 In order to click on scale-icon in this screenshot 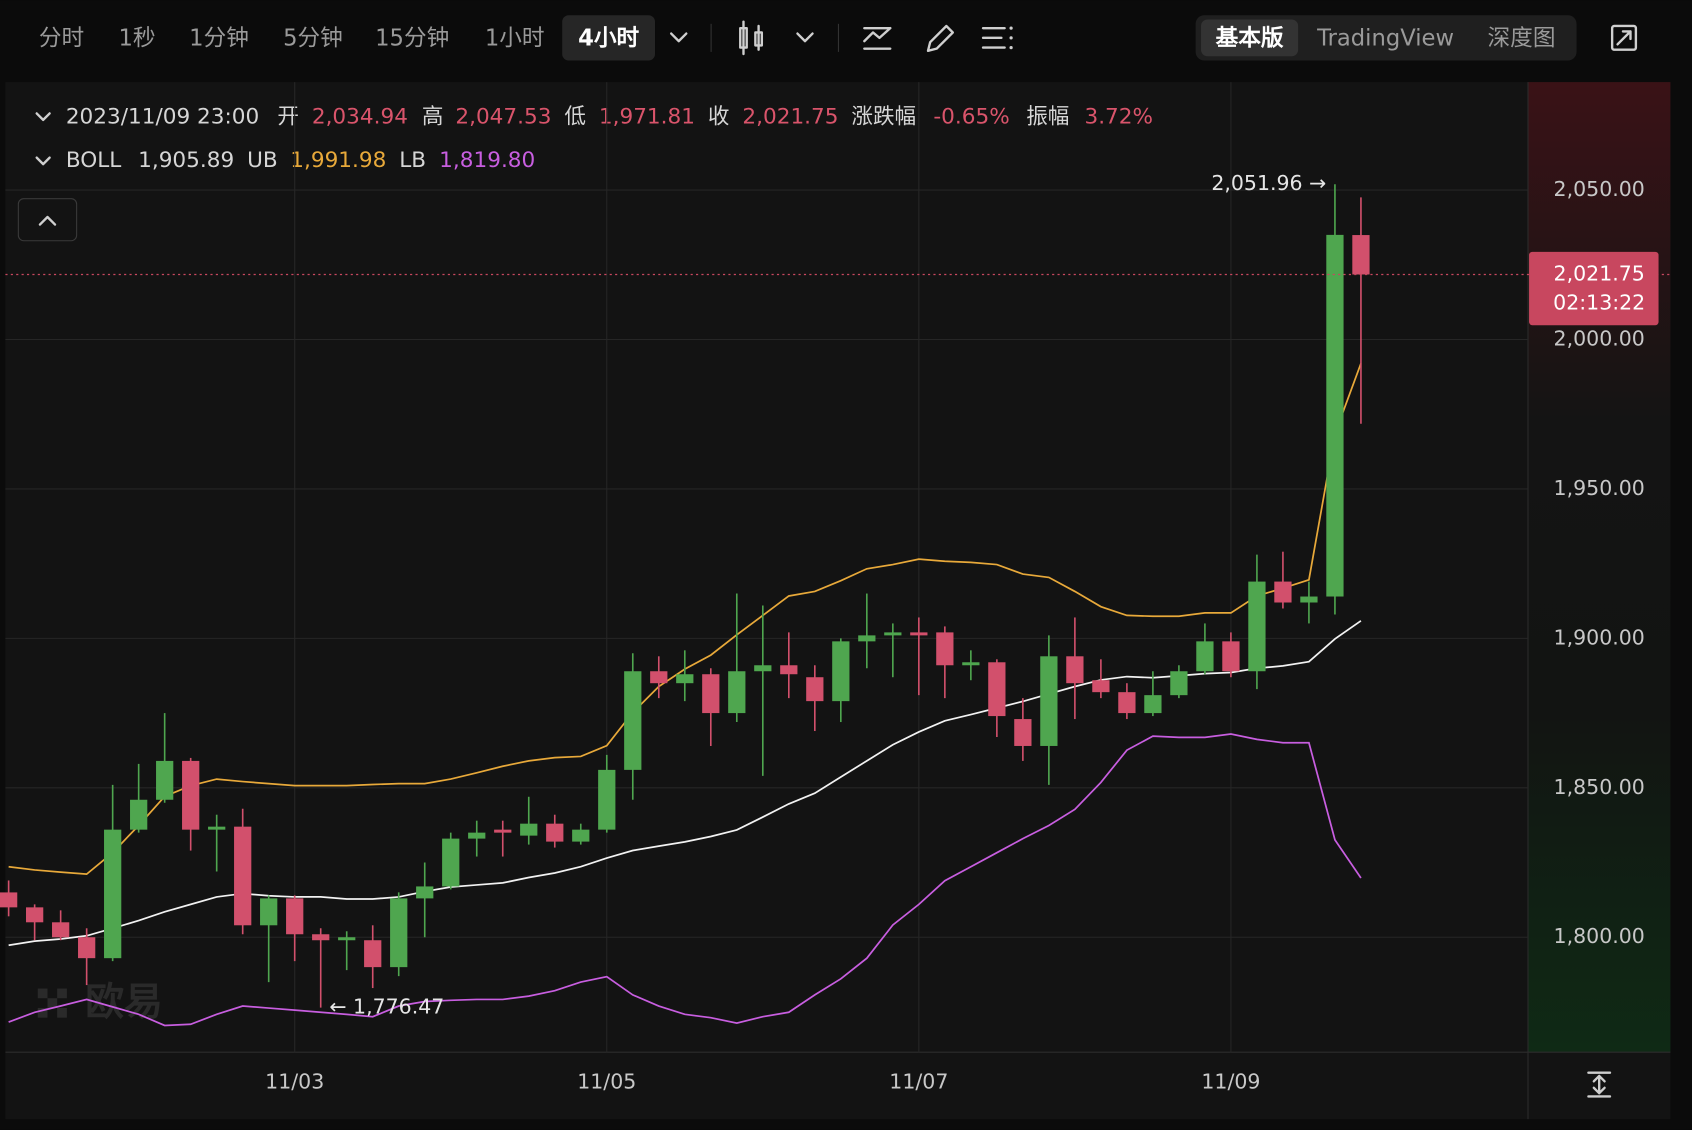, I will do `click(1599, 1084)`.